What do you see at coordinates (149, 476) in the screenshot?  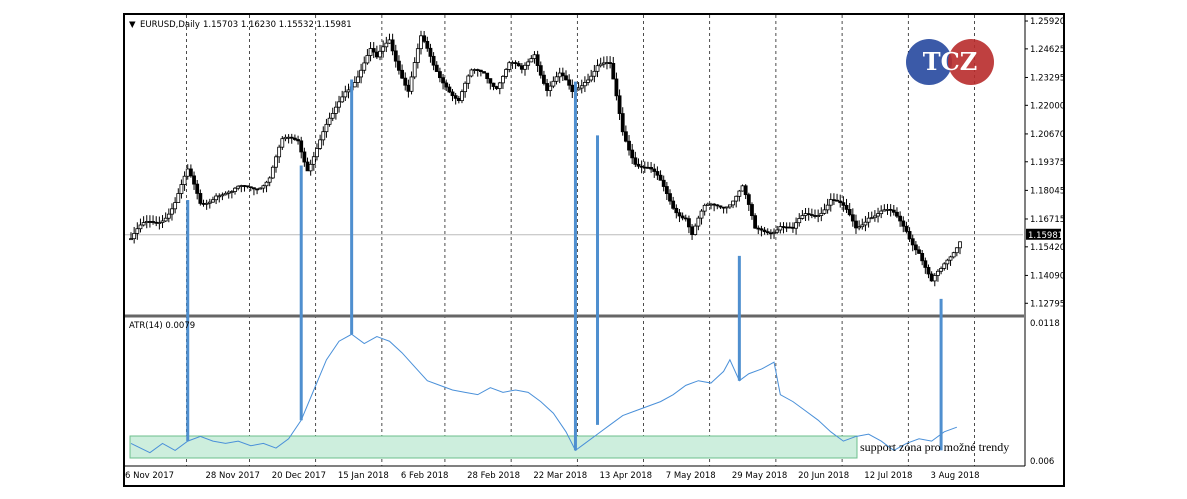 I see `date-tick-label: 6 Nov 2017` at bounding box center [149, 476].